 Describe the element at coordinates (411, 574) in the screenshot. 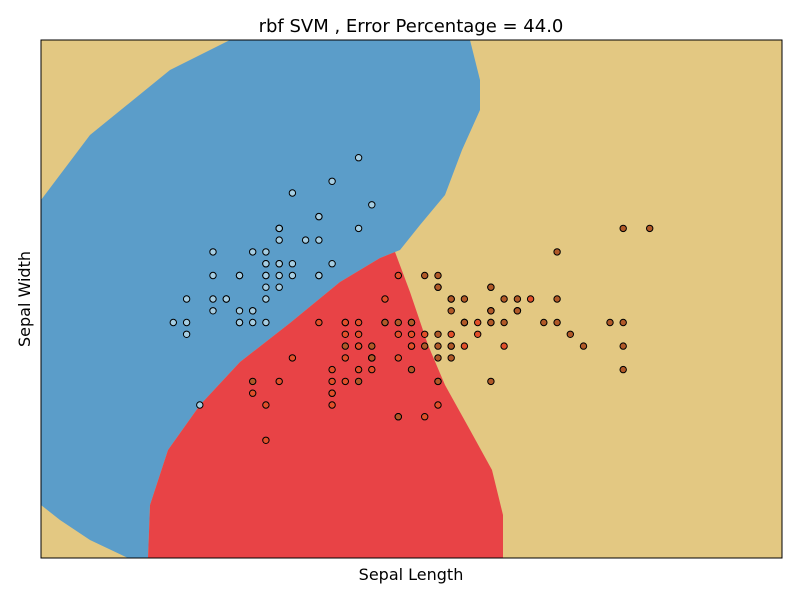

I see `x-axis-label: Sepal Length` at that location.